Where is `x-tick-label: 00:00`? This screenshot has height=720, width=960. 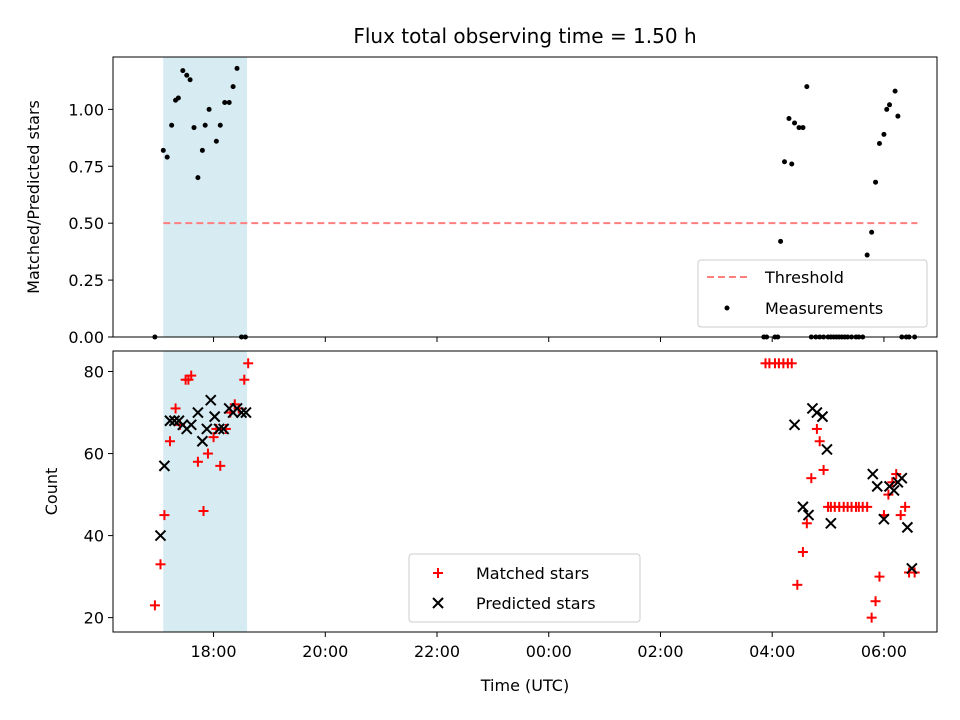 x-tick-label: 00:00 is located at coordinates (549, 651).